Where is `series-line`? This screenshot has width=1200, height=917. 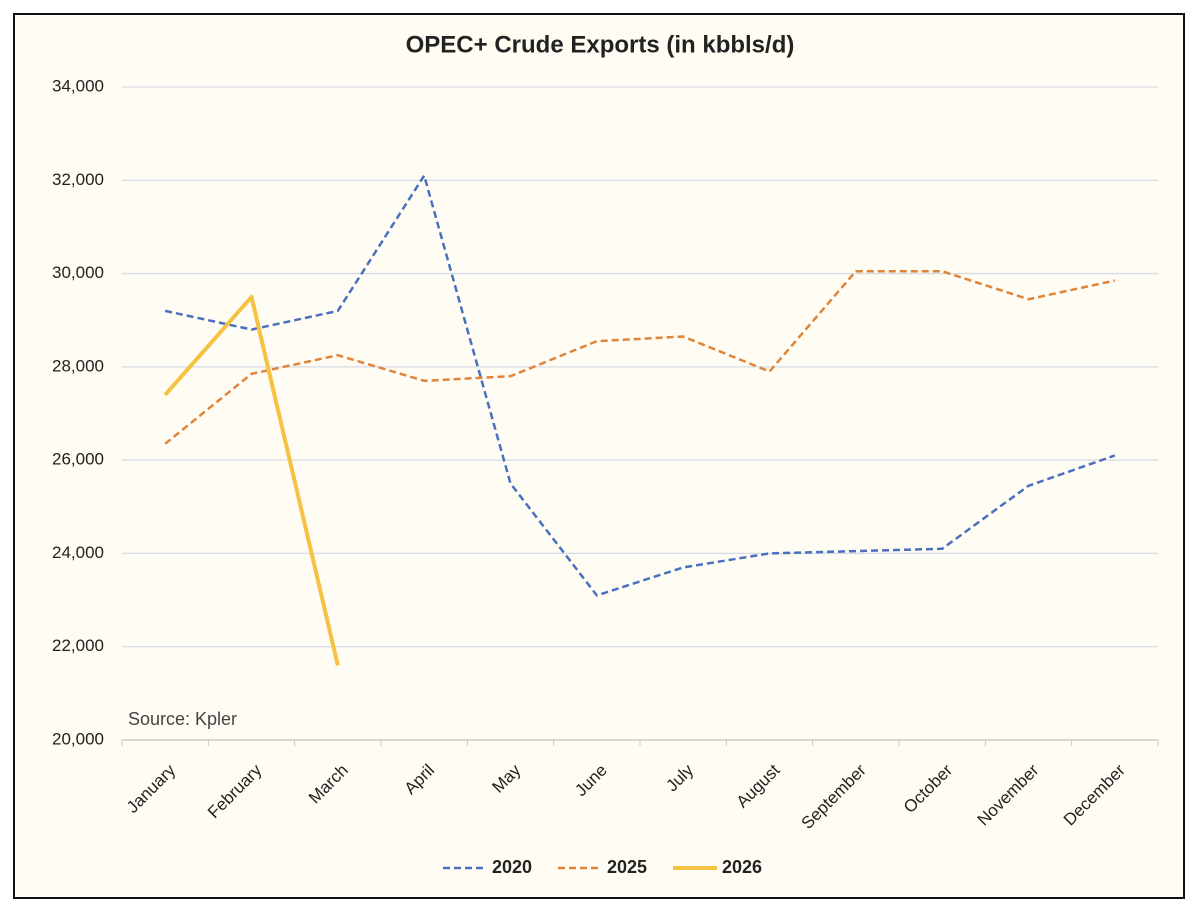 series-line is located at coordinates (251, 480).